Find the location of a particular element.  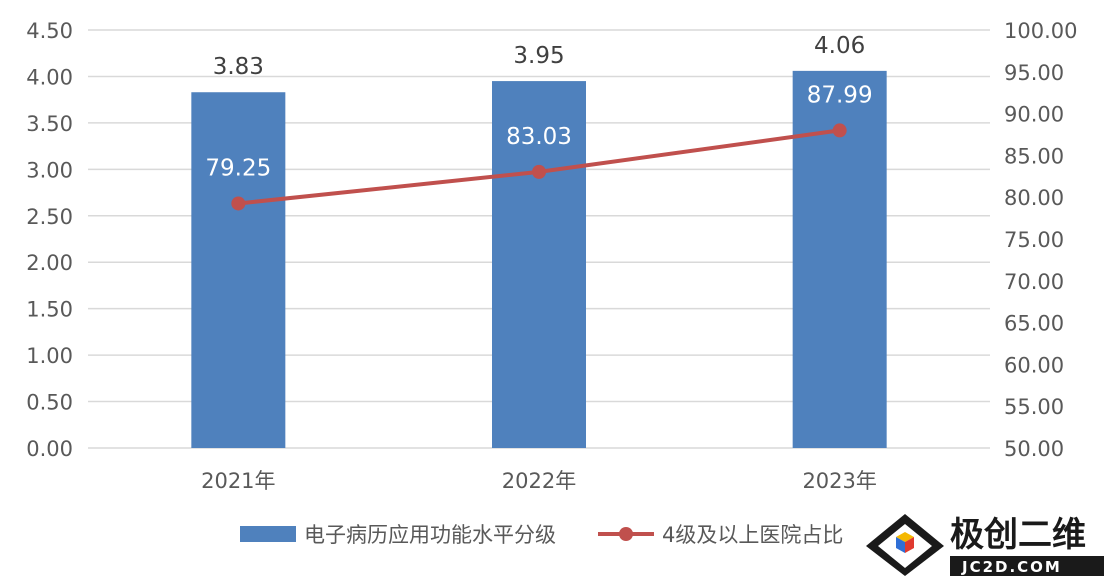

legend: 电子病历应用功能水平分级 4级及以上医院占比 is located at coordinates (541, 535).